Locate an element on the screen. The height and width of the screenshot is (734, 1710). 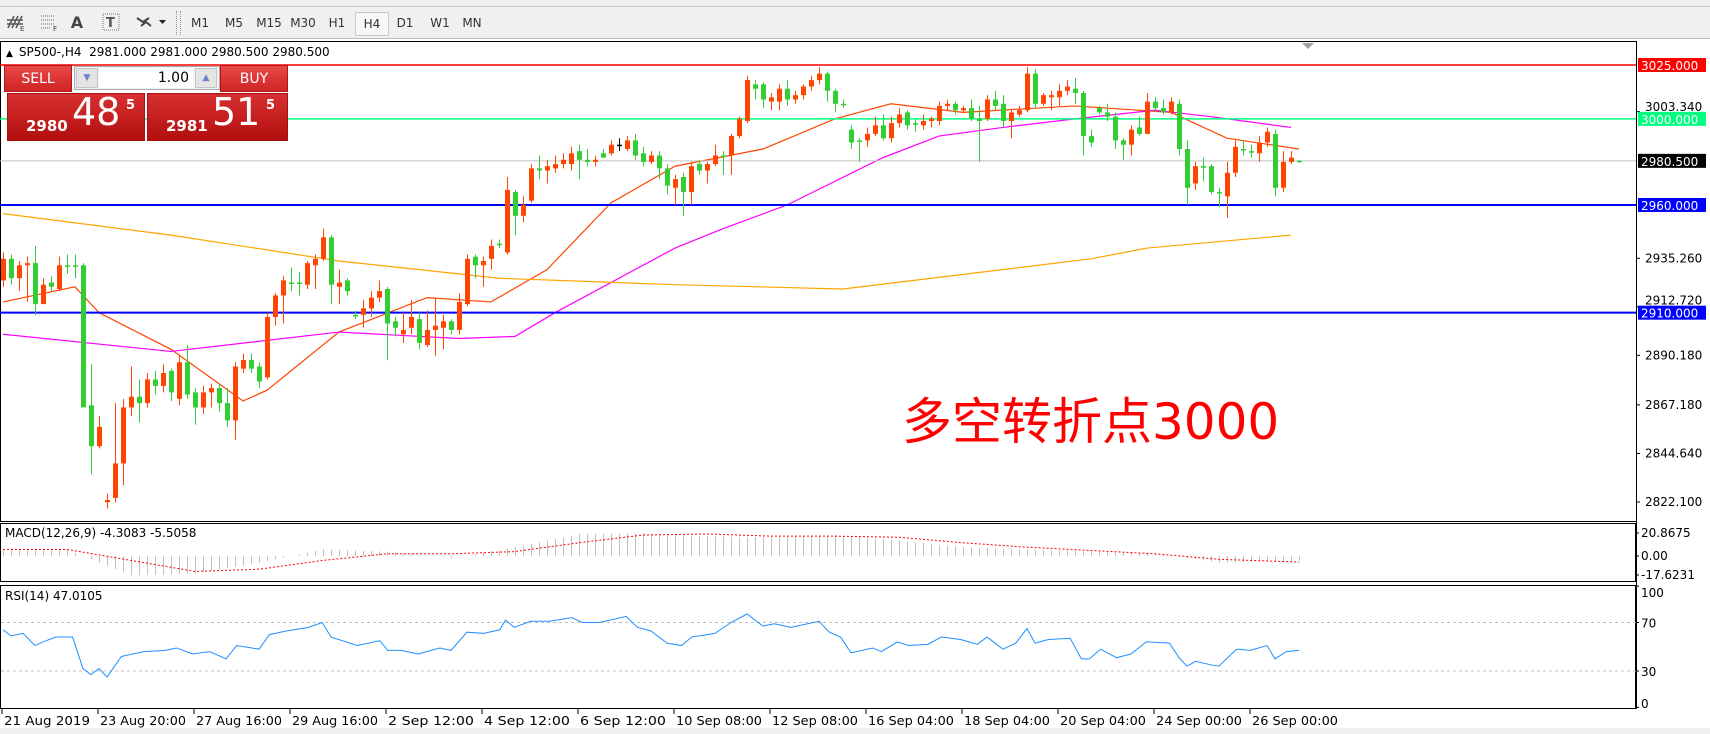
timeframe-m1: M1 is located at coordinates (200, 23).